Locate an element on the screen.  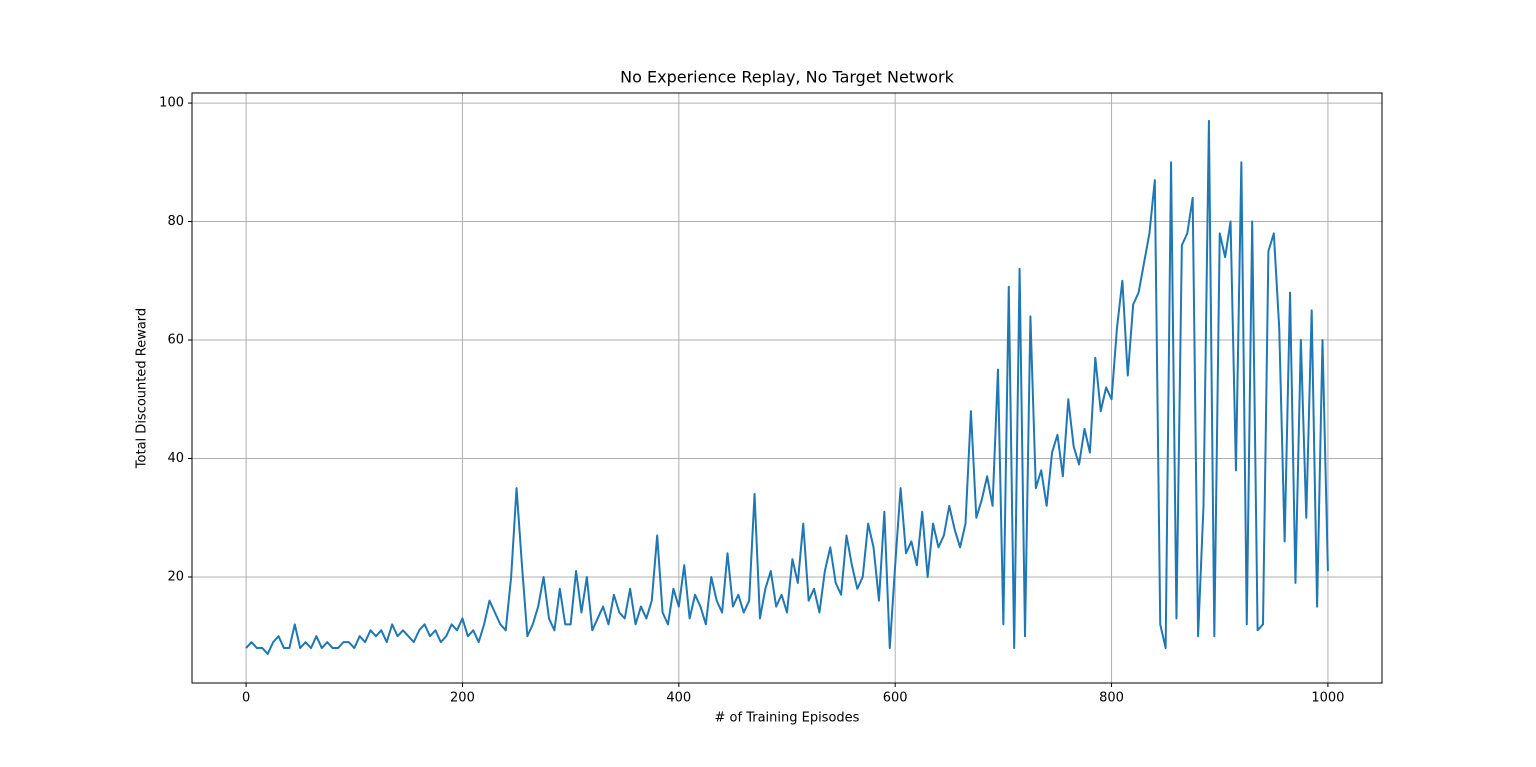
y-tick-label: 80 is located at coordinates (175, 221).